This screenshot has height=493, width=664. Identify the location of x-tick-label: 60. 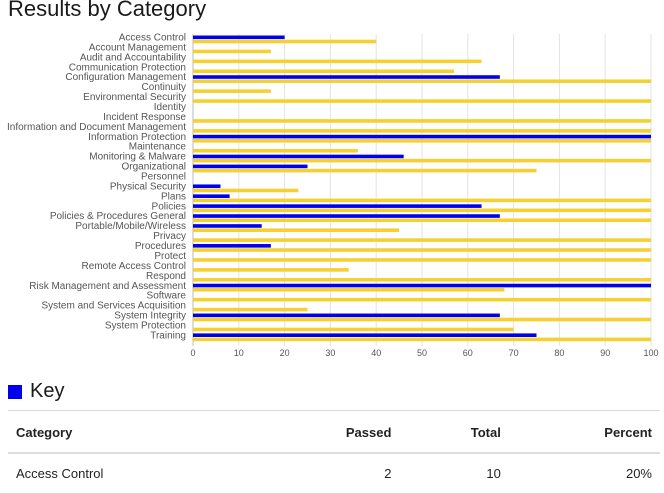
(468, 353).